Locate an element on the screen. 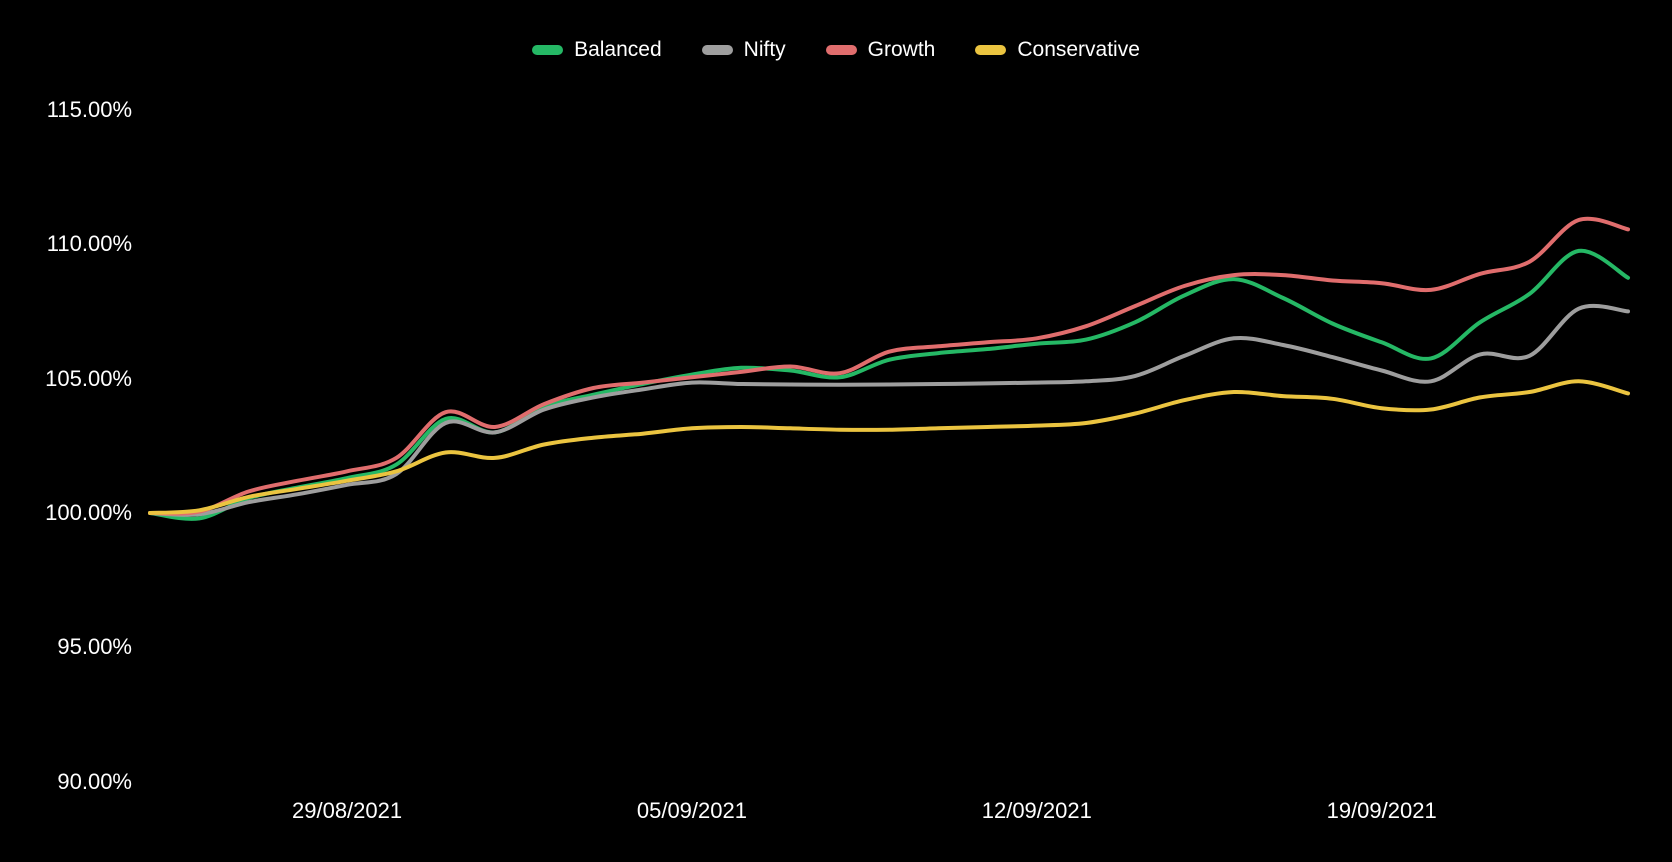 This screenshot has width=1672, height=862. series-line-conservative is located at coordinates (889, 447).